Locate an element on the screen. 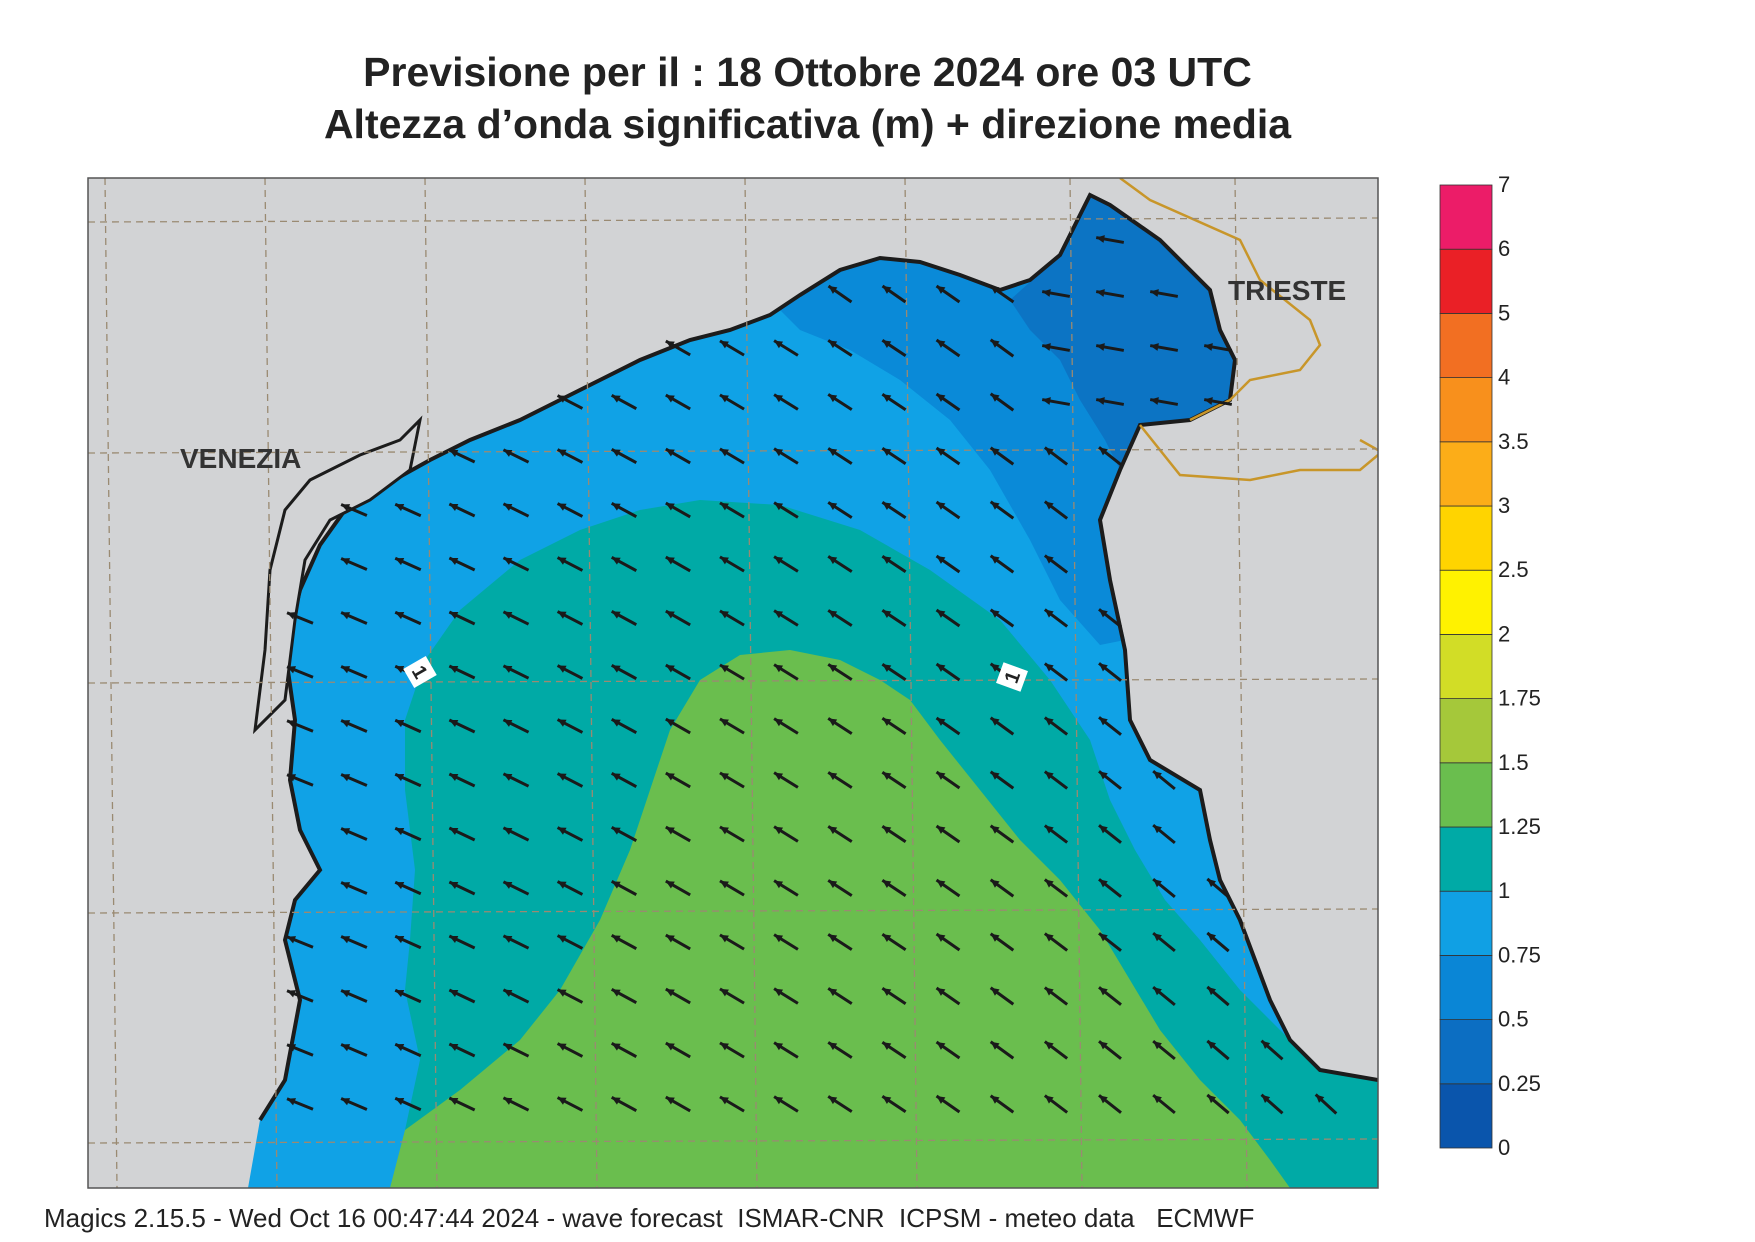 This screenshot has height=1242, width=1755. legend-level-label: 7 is located at coordinates (1504, 184).